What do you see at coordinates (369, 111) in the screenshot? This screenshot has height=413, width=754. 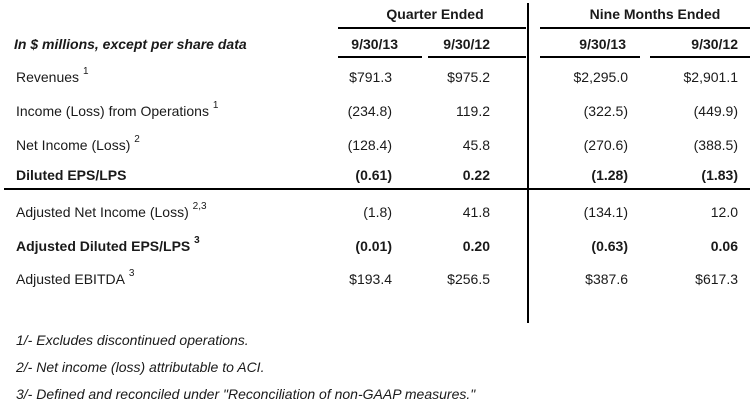 I see `cell-income-ops-q-2013: (234.8)` at bounding box center [369, 111].